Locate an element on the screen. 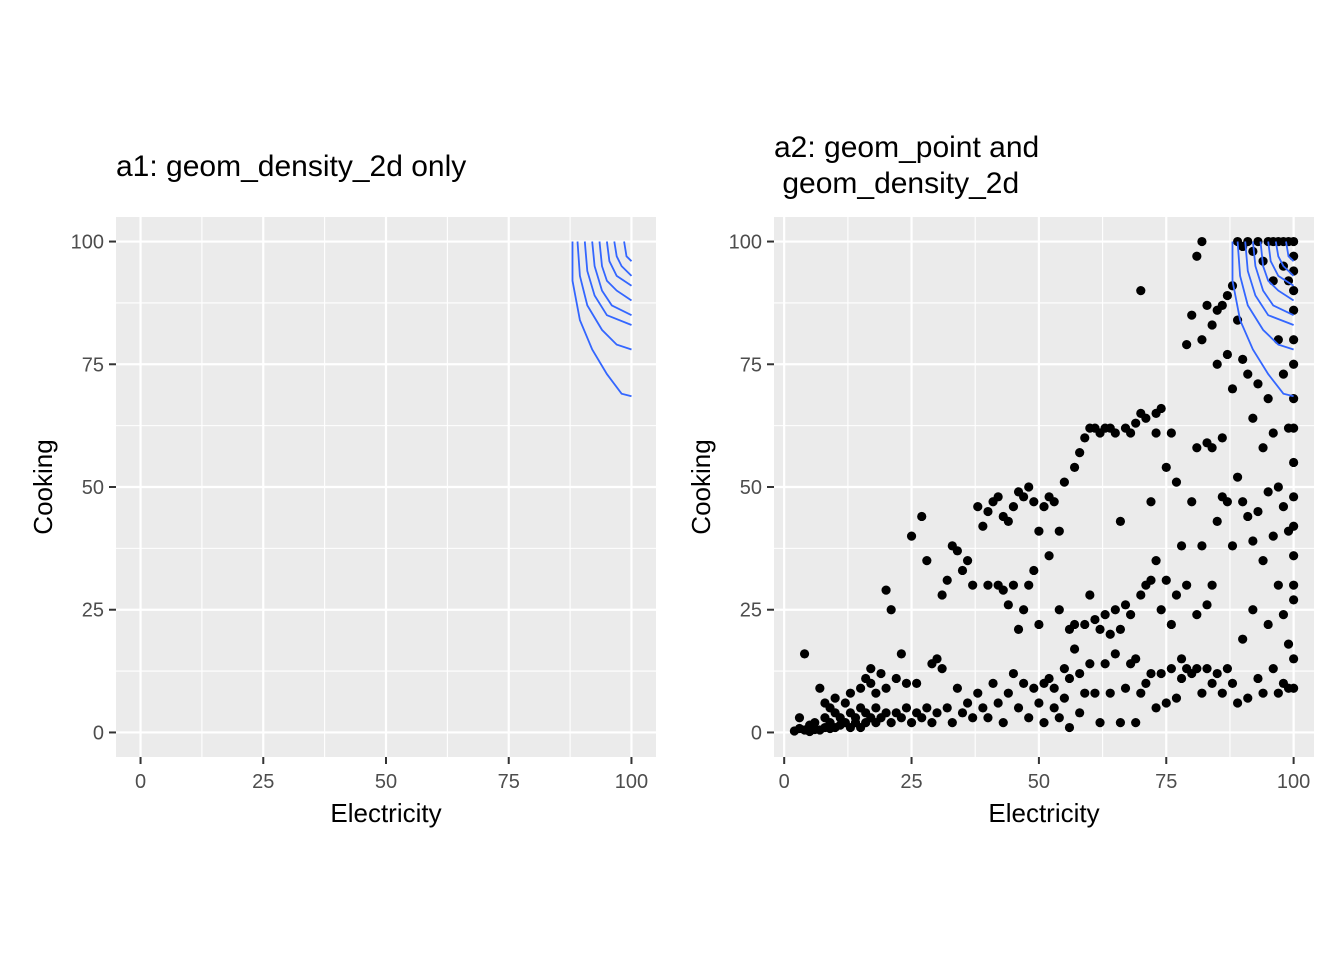 This screenshot has width=1344, height=960. x-tick-label: 100 is located at coordinates (1293, 782).